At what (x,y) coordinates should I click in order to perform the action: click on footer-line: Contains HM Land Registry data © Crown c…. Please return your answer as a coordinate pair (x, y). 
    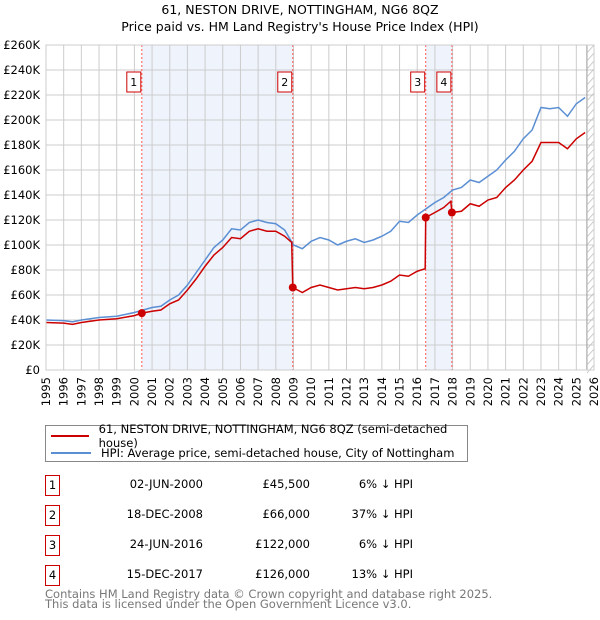
    Looking at the image, I should click on (269, 594).